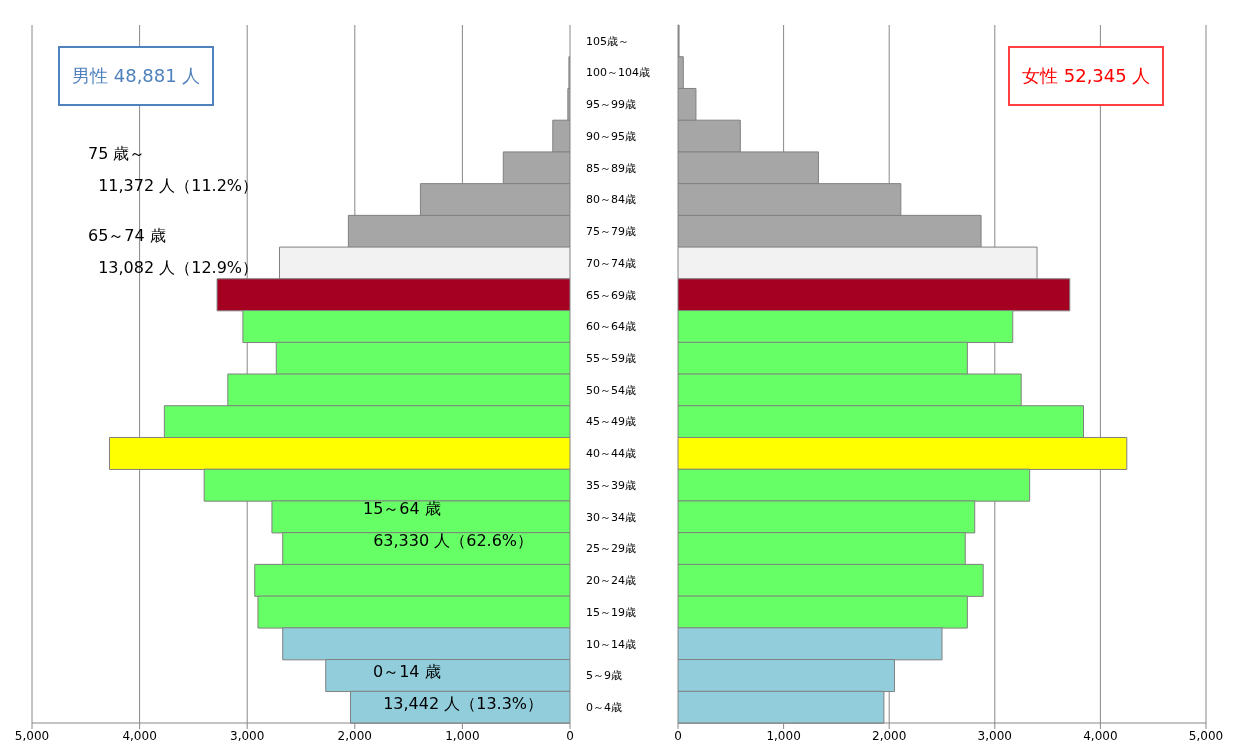 The width and height of the screenshot is (1238, 753). I want to click on annotation: 75 歳～ 11,372 人（11.2%）, so click(173, 170).